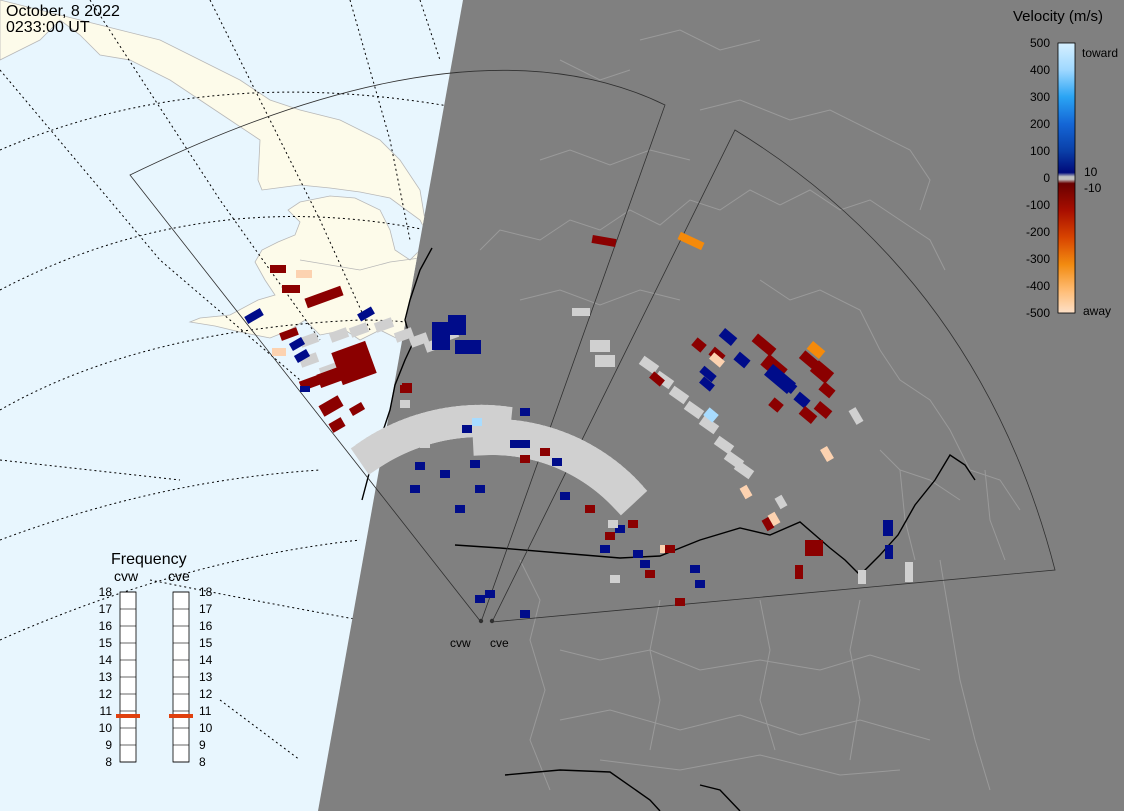 The width and height of the screenshot is (1124, 811). Describe the element at coordinates (1040, 97) in the screenshot. I see `velocity-tick-label: 300` at that location.